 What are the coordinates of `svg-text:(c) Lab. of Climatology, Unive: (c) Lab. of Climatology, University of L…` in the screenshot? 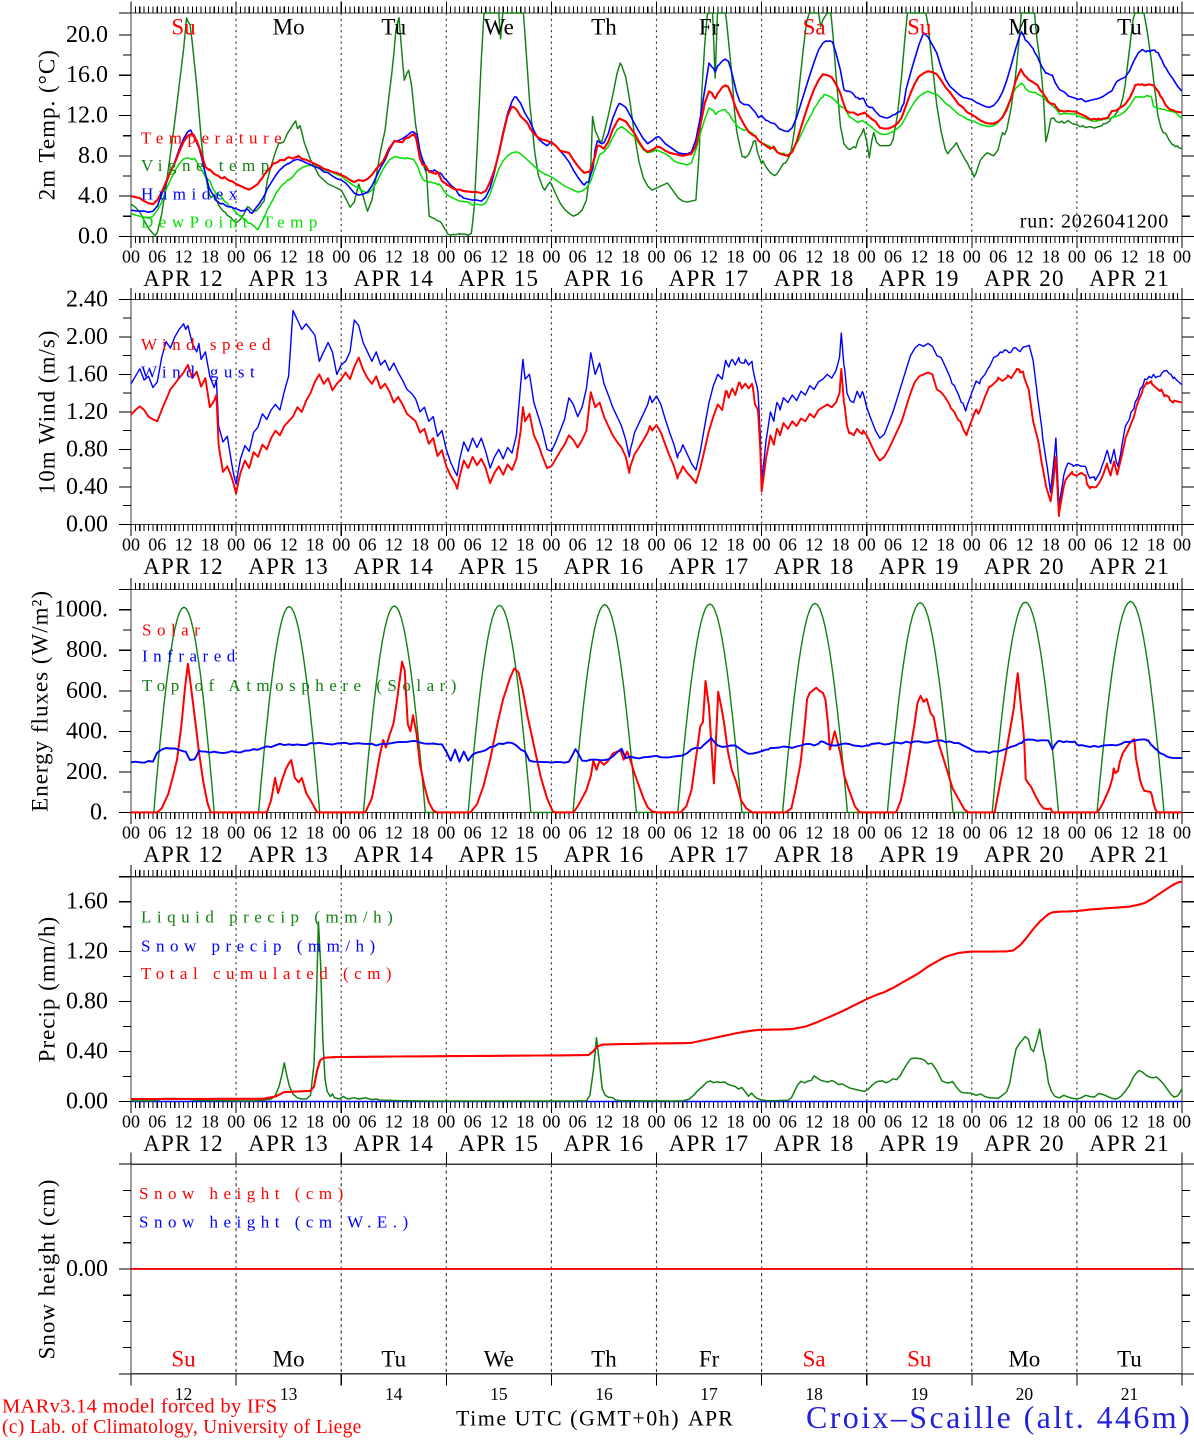 It's located at (182, 1427).